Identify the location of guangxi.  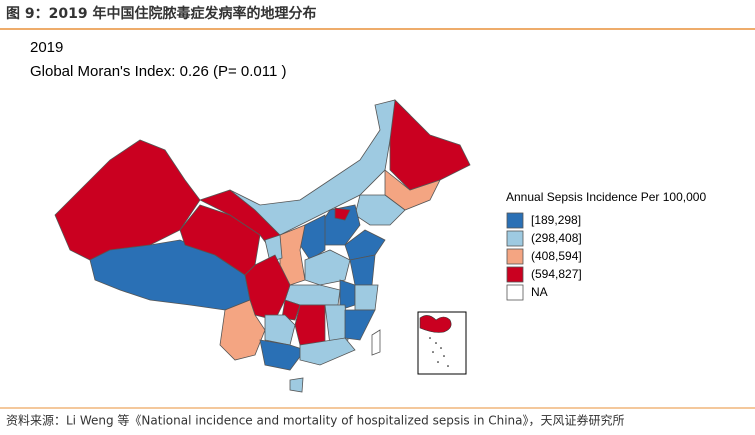
(282, 355).